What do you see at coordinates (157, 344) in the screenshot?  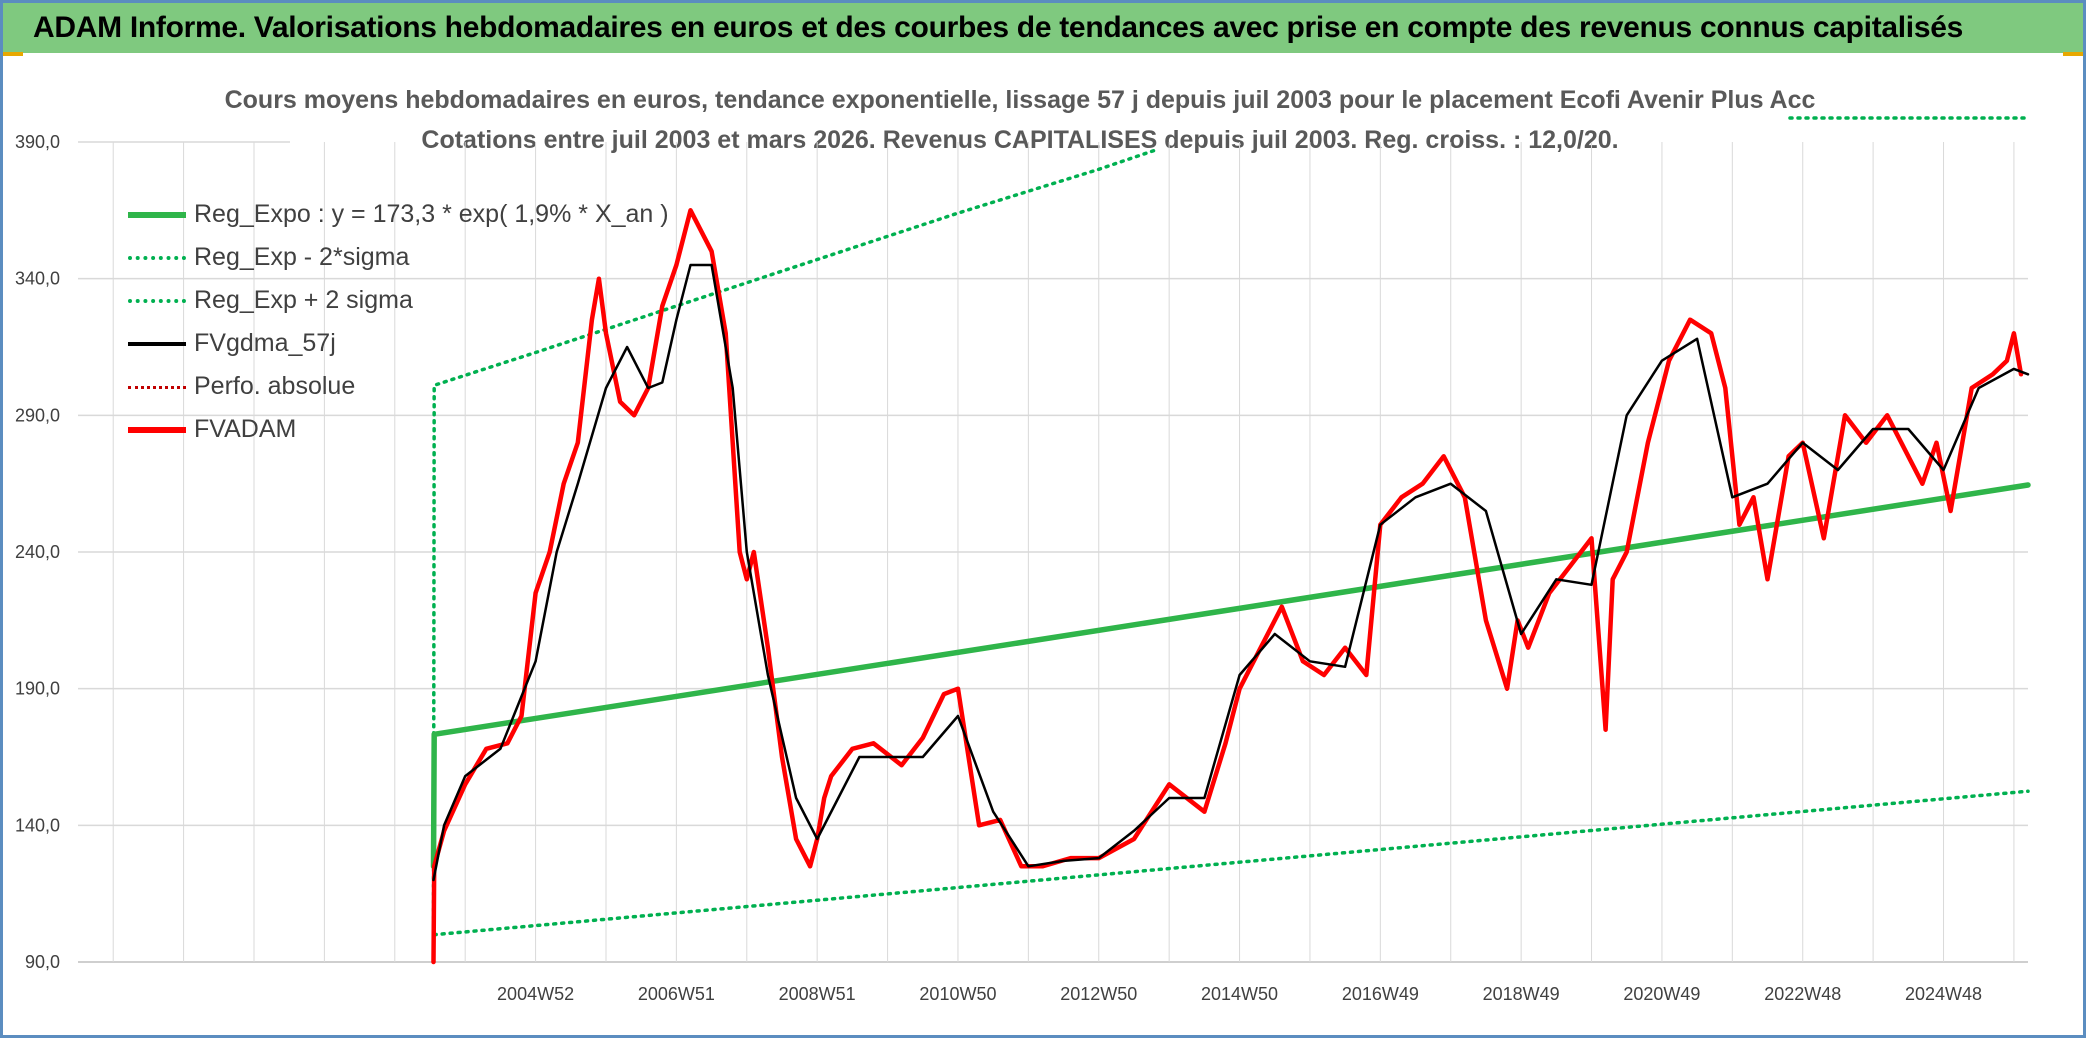 I see `legend-swatch-fvgdma` at bounding box center [157, 344].